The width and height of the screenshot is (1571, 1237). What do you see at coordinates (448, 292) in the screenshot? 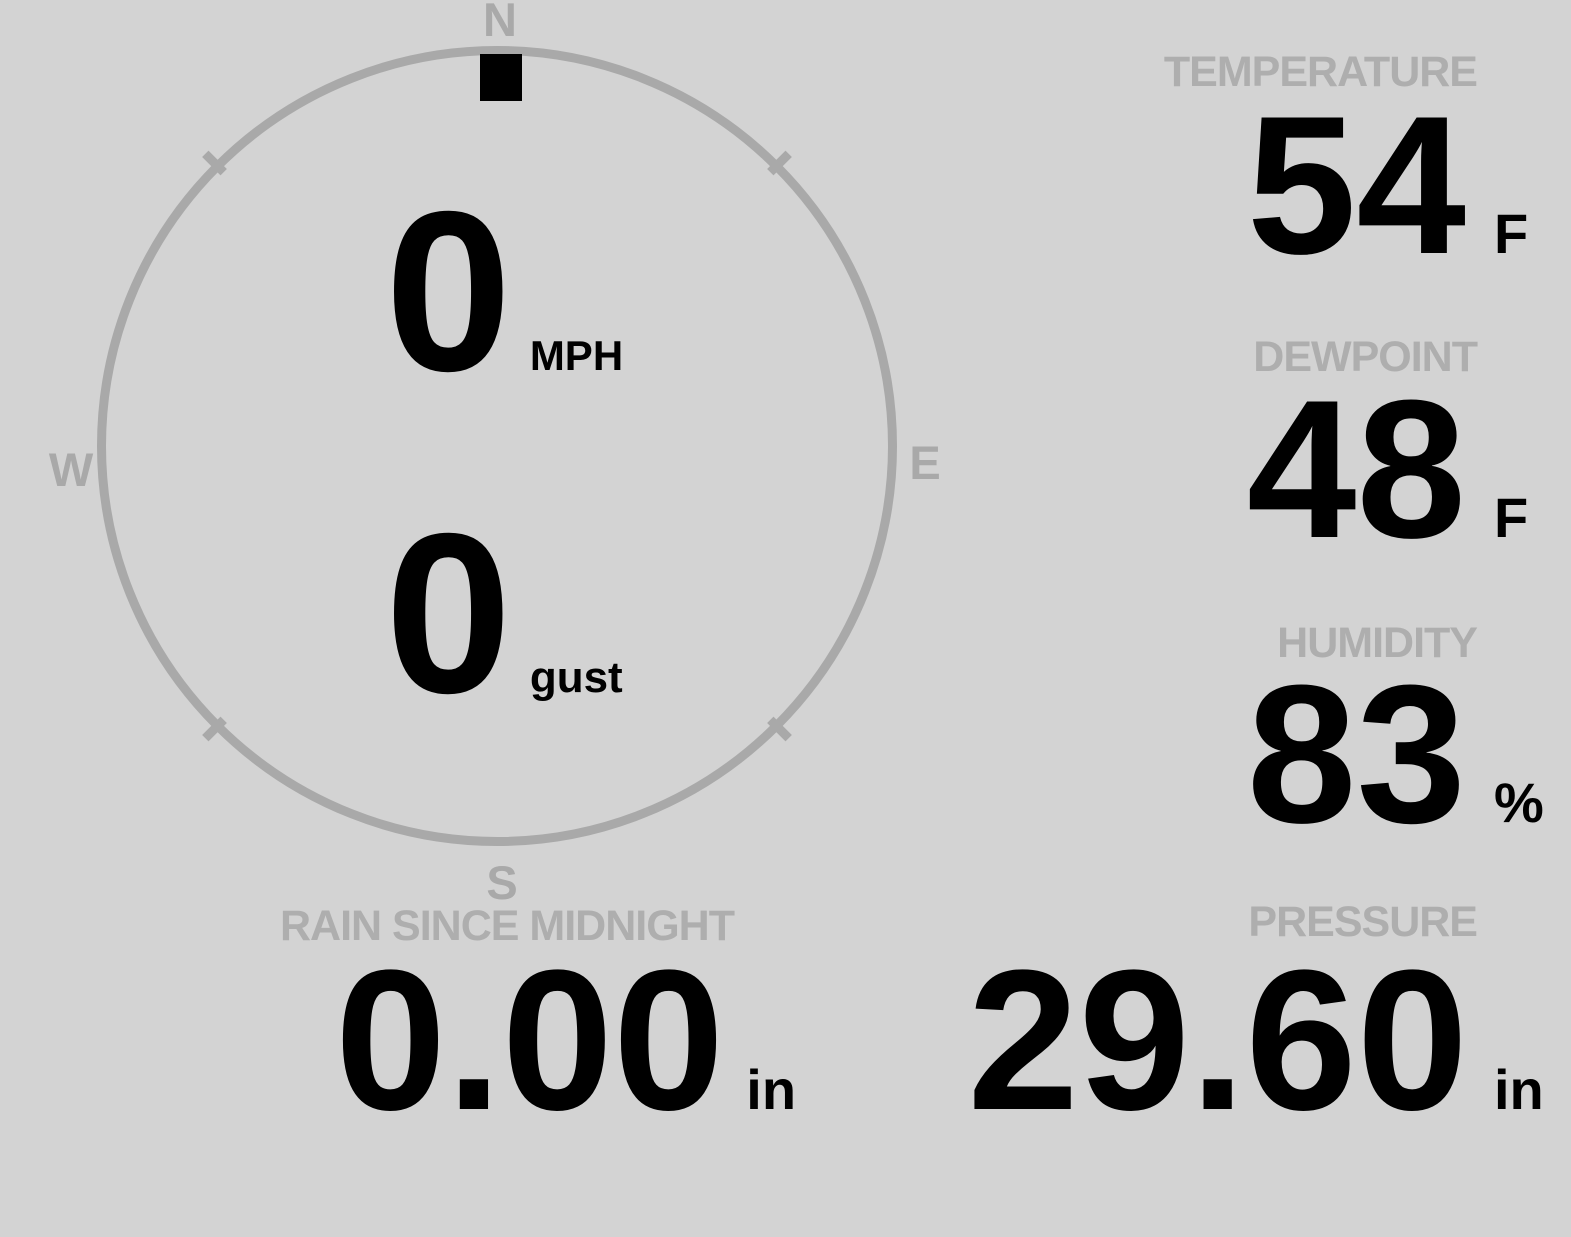
I see `wind-speed-value: 0` at bounding box center [448, 292].